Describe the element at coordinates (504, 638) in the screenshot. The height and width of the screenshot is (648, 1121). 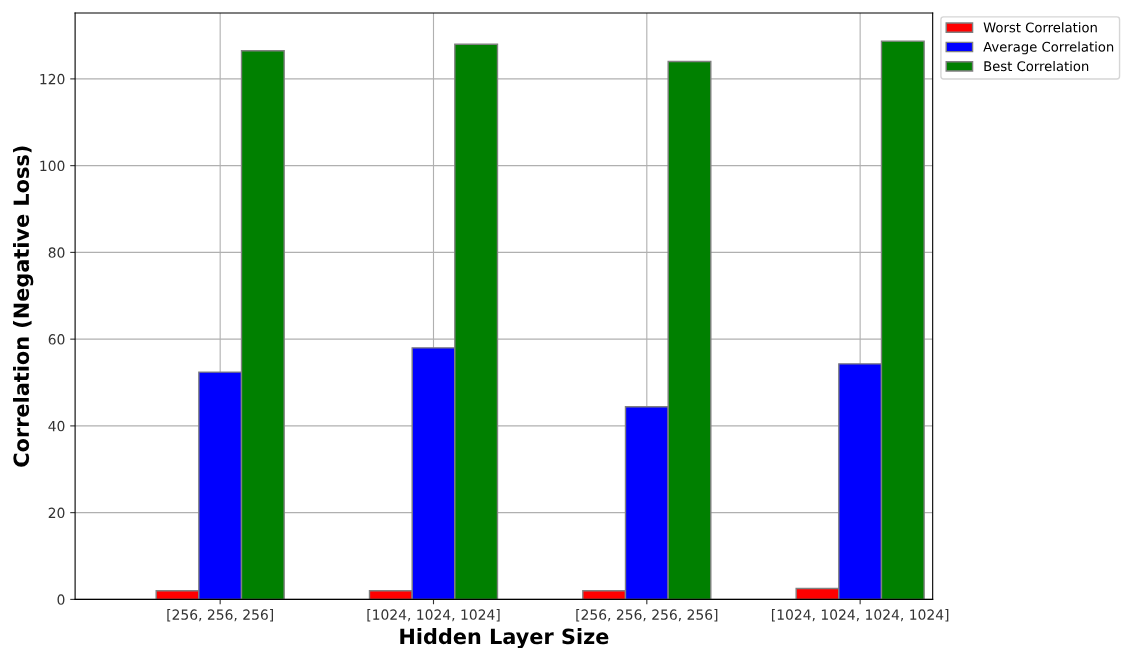
I see `x-axis-title: Hidden Layer Size` at that location.